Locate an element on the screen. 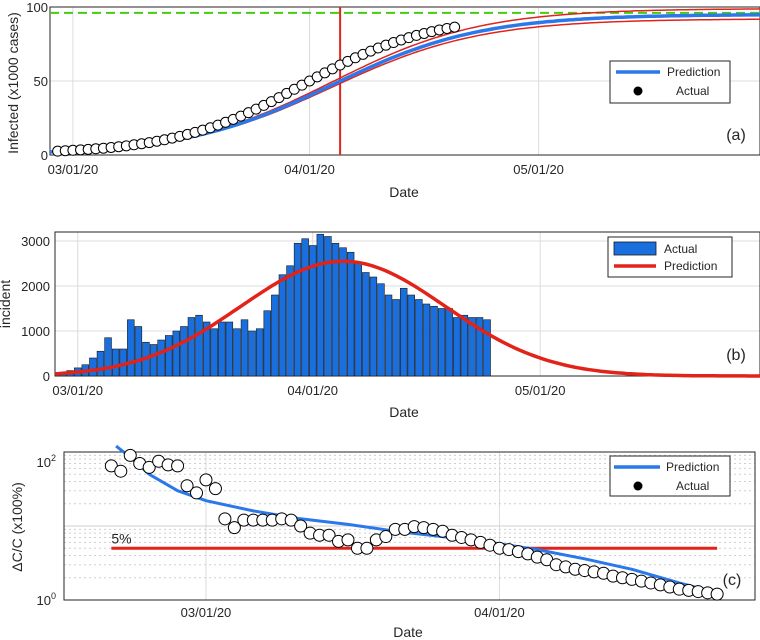 This screenshot has height=640, width=760. panel-c-xlabel: Date is located at coordinates (408, 632).